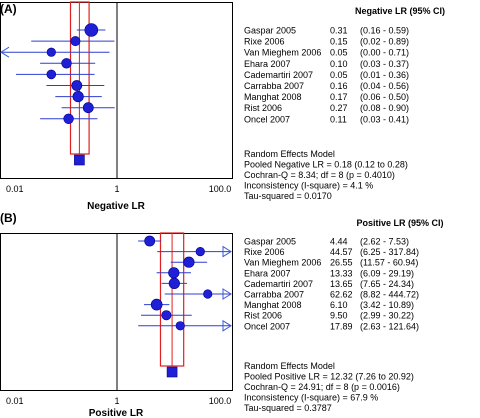 This screenshot has height=418, width=480. What do you see at coordinates (338, 119) in the screenshot?
I see `study-estimate: 0.11` at bounding box center [338, 119].